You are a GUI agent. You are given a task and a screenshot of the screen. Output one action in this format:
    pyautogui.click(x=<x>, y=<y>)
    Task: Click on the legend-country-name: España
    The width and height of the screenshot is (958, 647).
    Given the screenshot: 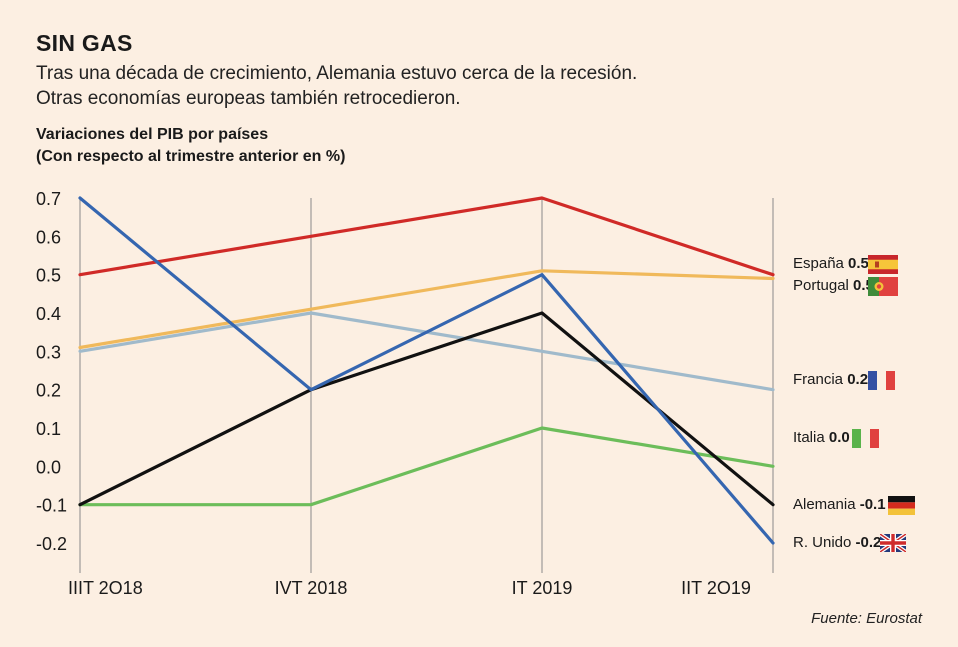 What is the action you would take?
    pyautogui.click(x=820, y=263)
    